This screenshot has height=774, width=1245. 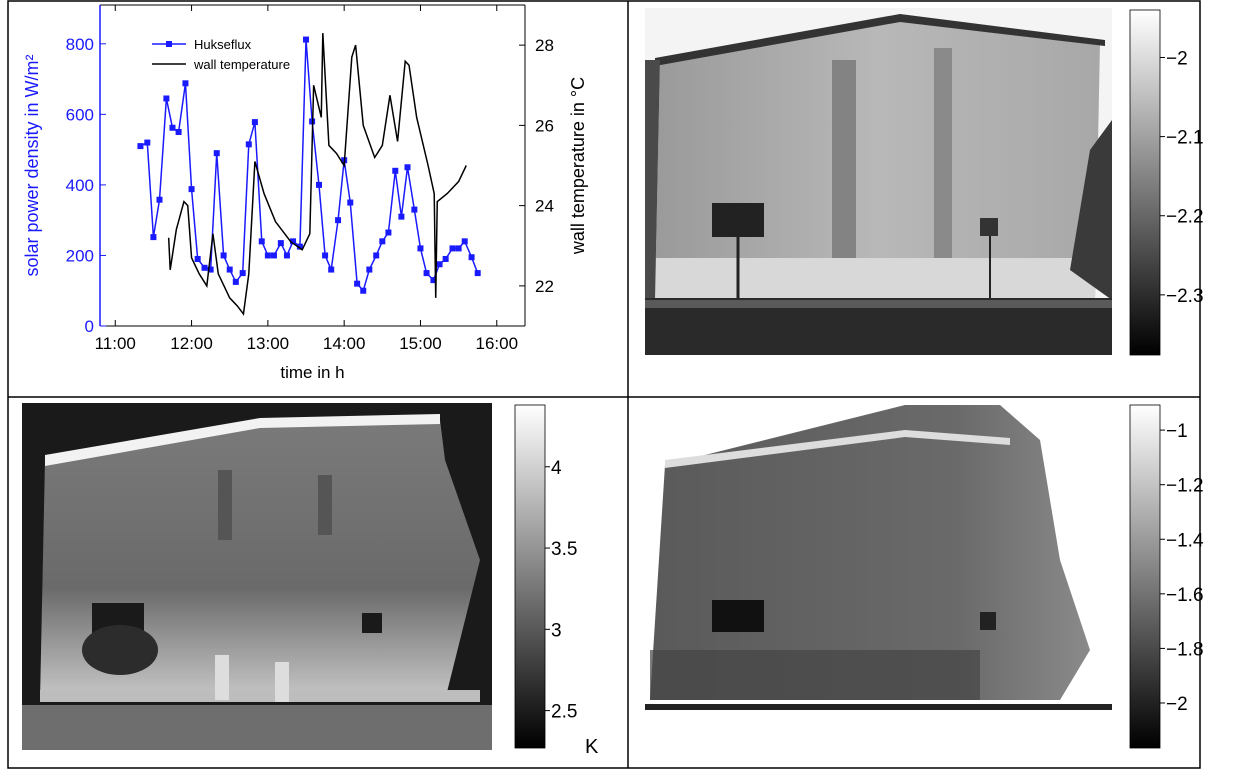 I want to click on colorbar-tick-label: 2.5, so click(x=564, y=712).